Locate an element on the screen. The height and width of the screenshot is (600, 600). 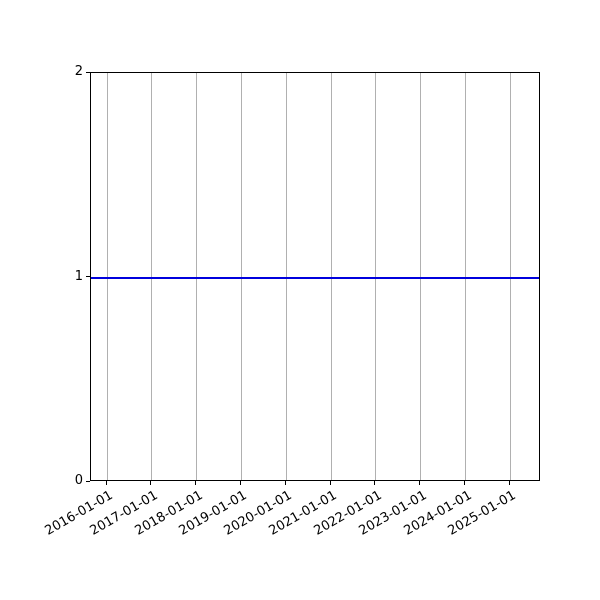
data-line-series is located at coordinates (315, 277).